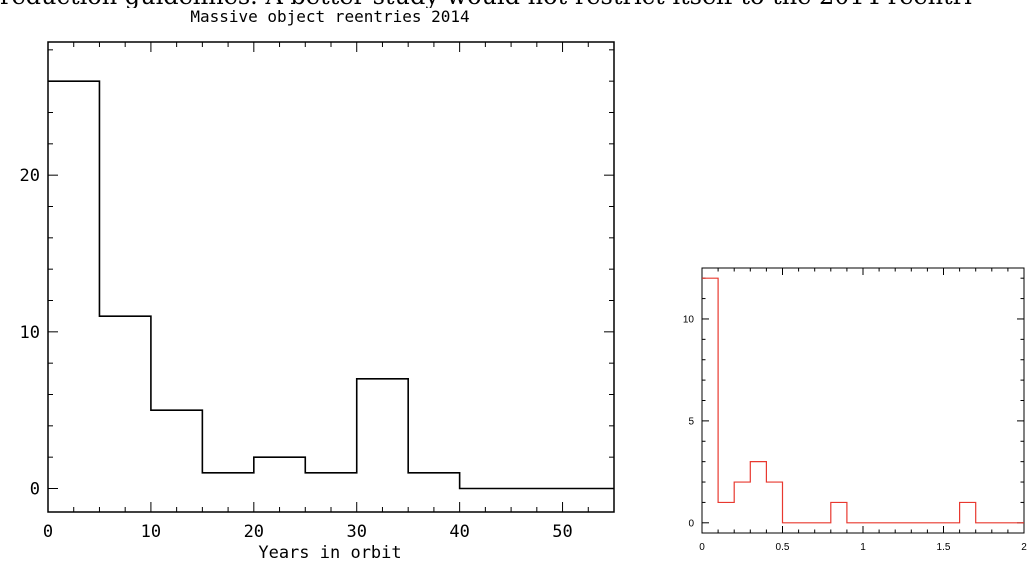 Image resolution: width=1029 pixels, height=564 pixels. Describe the element at coordinates (329, 553) in the screenshot. I see `main-x-axis-label: Years in orbit` at that location.